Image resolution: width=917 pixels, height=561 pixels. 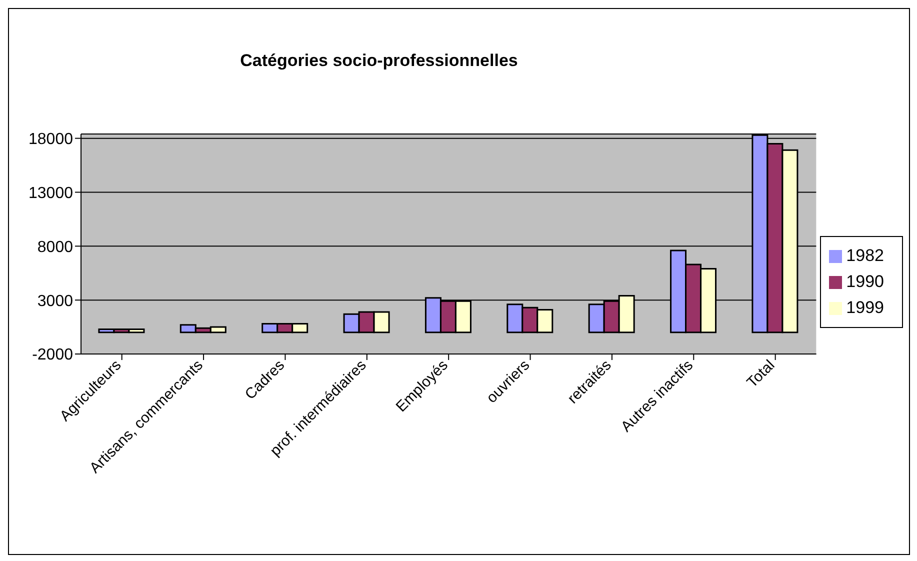 I want to click on y-tick-label: 13000, so click(x=51, y=193).